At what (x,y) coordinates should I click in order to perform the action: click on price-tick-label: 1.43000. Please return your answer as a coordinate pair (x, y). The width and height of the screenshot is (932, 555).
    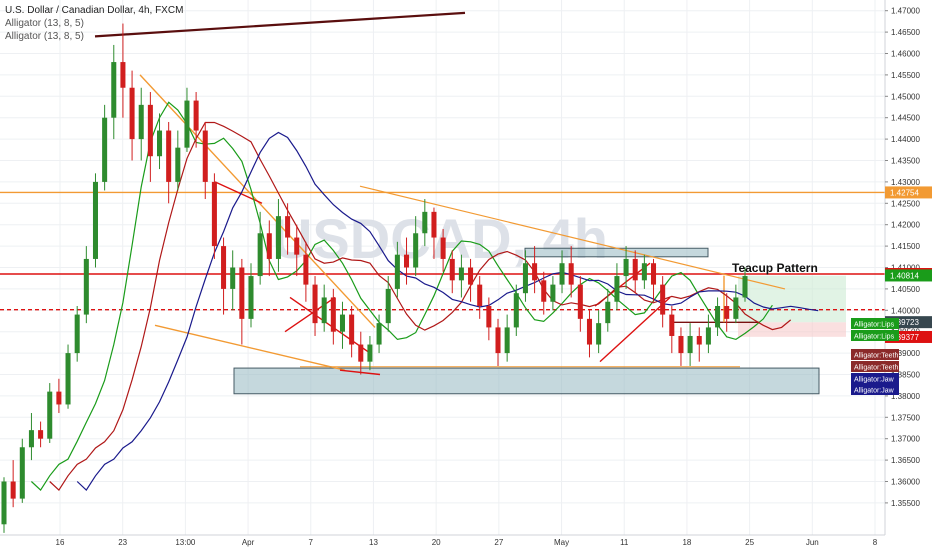
    Looking at the image, I should click on (905, 182).